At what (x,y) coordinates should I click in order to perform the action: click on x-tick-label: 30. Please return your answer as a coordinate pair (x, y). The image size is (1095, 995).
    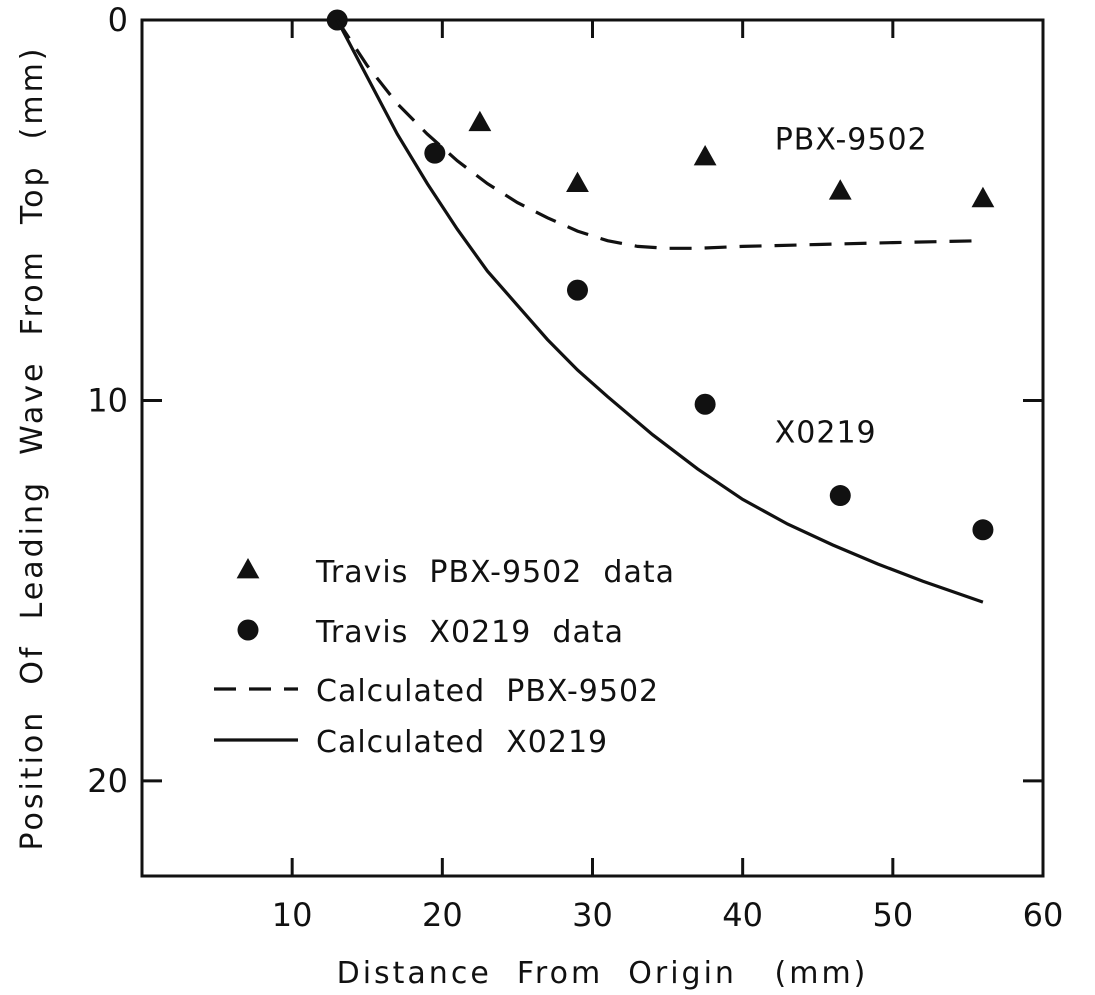
    Looking at the image, I should click on (592, 915).